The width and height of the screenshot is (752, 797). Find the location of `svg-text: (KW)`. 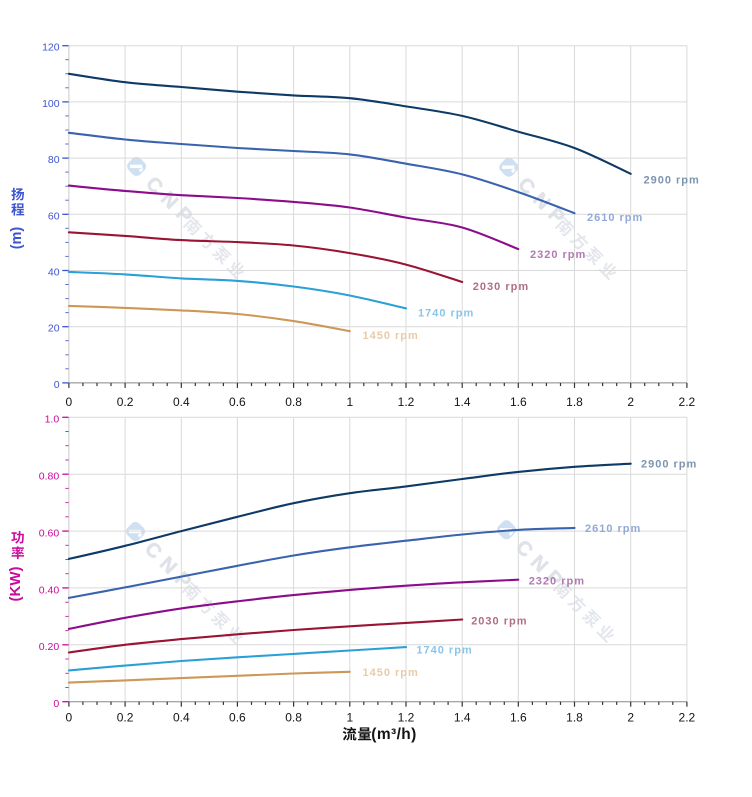

svg-text: (KW) is located at coordinates (15, 584).